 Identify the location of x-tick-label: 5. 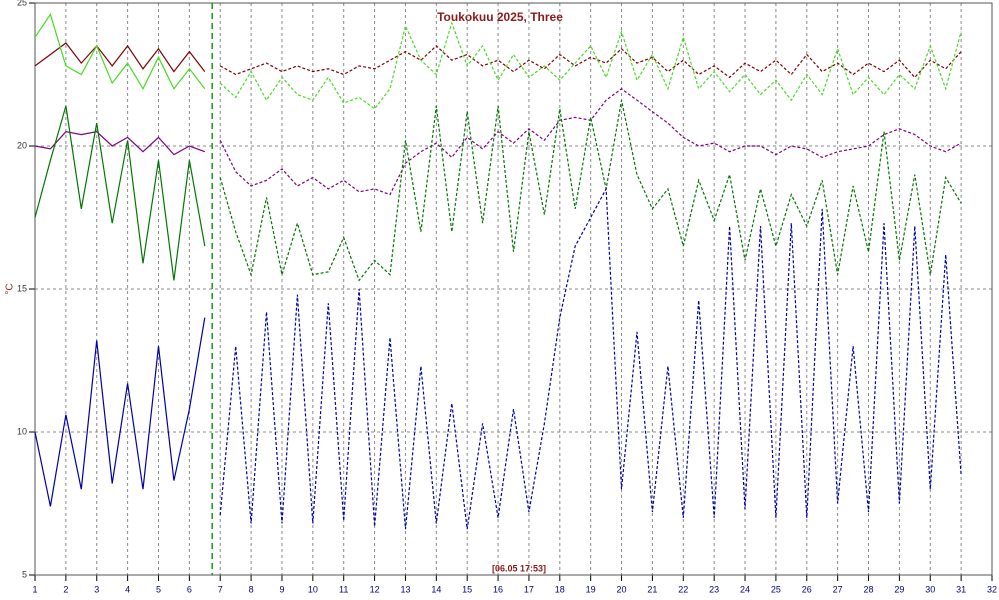
(158, 589).